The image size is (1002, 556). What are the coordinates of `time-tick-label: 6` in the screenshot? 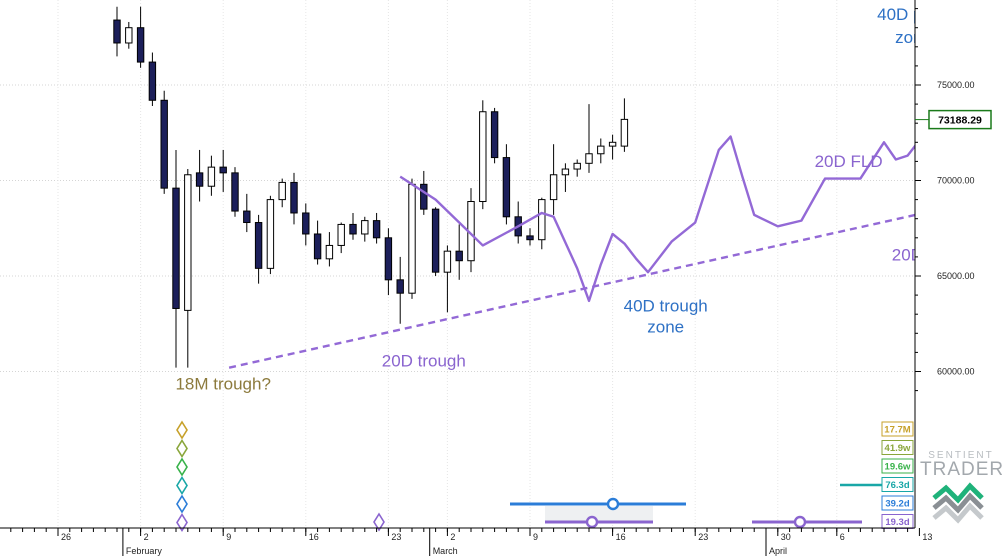 It's located at (842, 537).